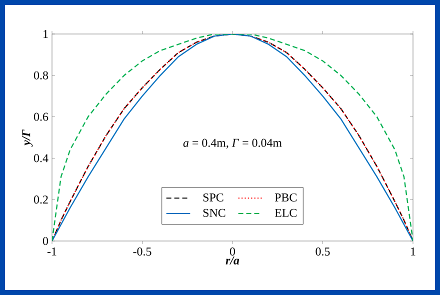  What do you see at coordinates (213, 197) in the screenshot?
I see `legend-label: SPC` at bounding box center [213, 197].